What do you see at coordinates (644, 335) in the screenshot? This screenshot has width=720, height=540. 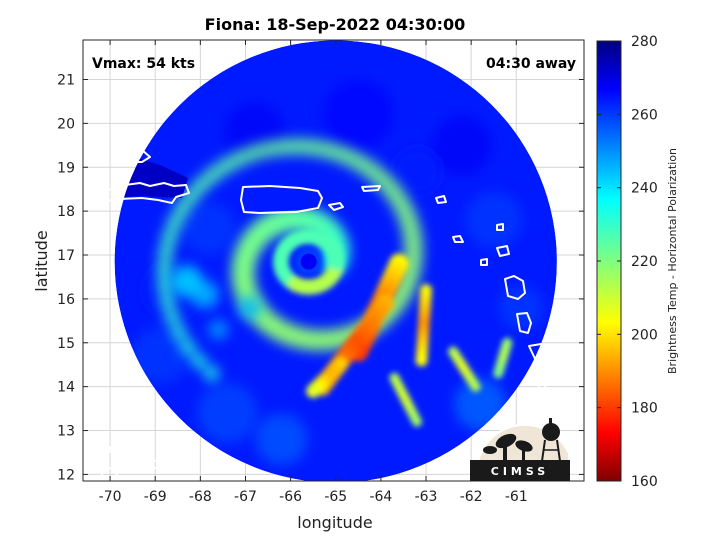 I see `colorbar-tick-label: 200` at bounding box center [644, 335].